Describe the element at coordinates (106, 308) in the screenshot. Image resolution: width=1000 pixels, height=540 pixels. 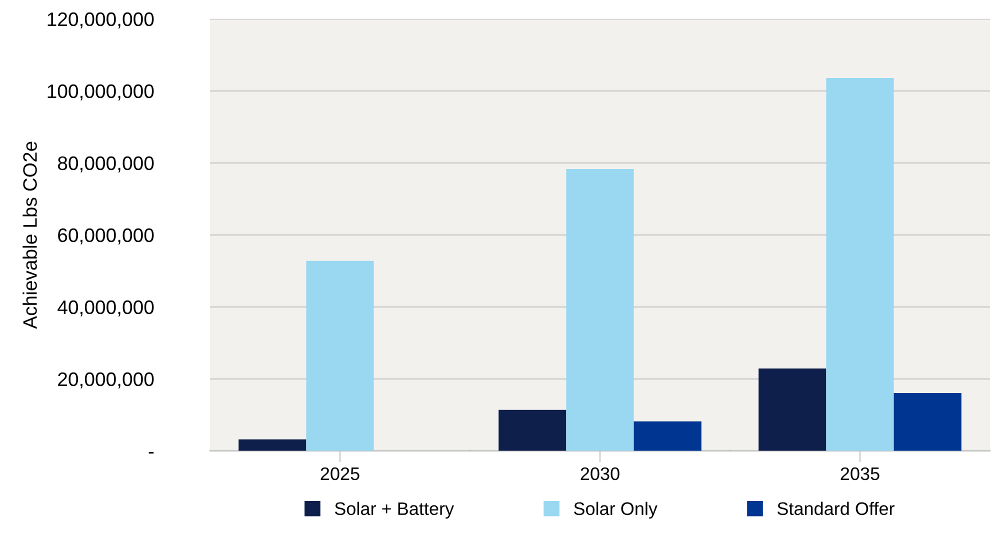
I see `y-tick-label: 40,000,000` at that location.